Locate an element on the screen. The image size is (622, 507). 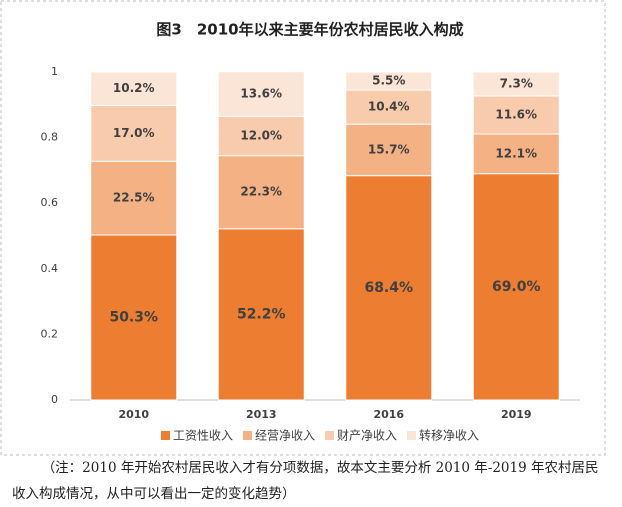
data-label: 17.0% is located at coordinates (134, 133).